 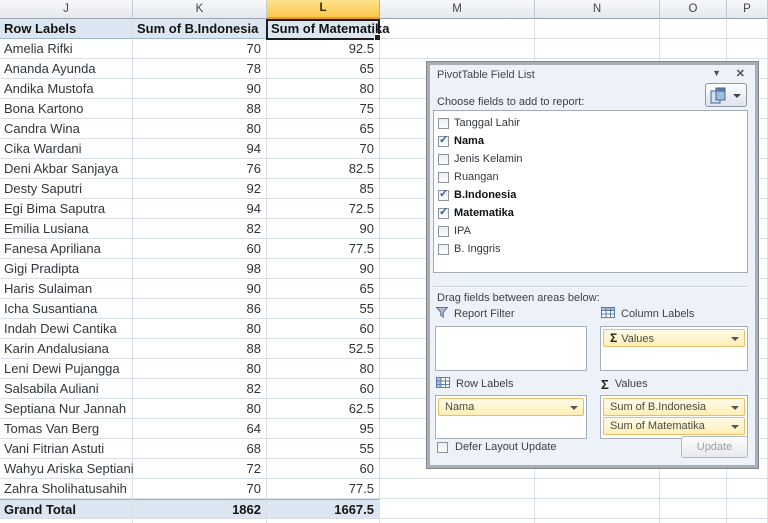 I want to click on matematika-value-cell: 55, so click(x=323, y=449).